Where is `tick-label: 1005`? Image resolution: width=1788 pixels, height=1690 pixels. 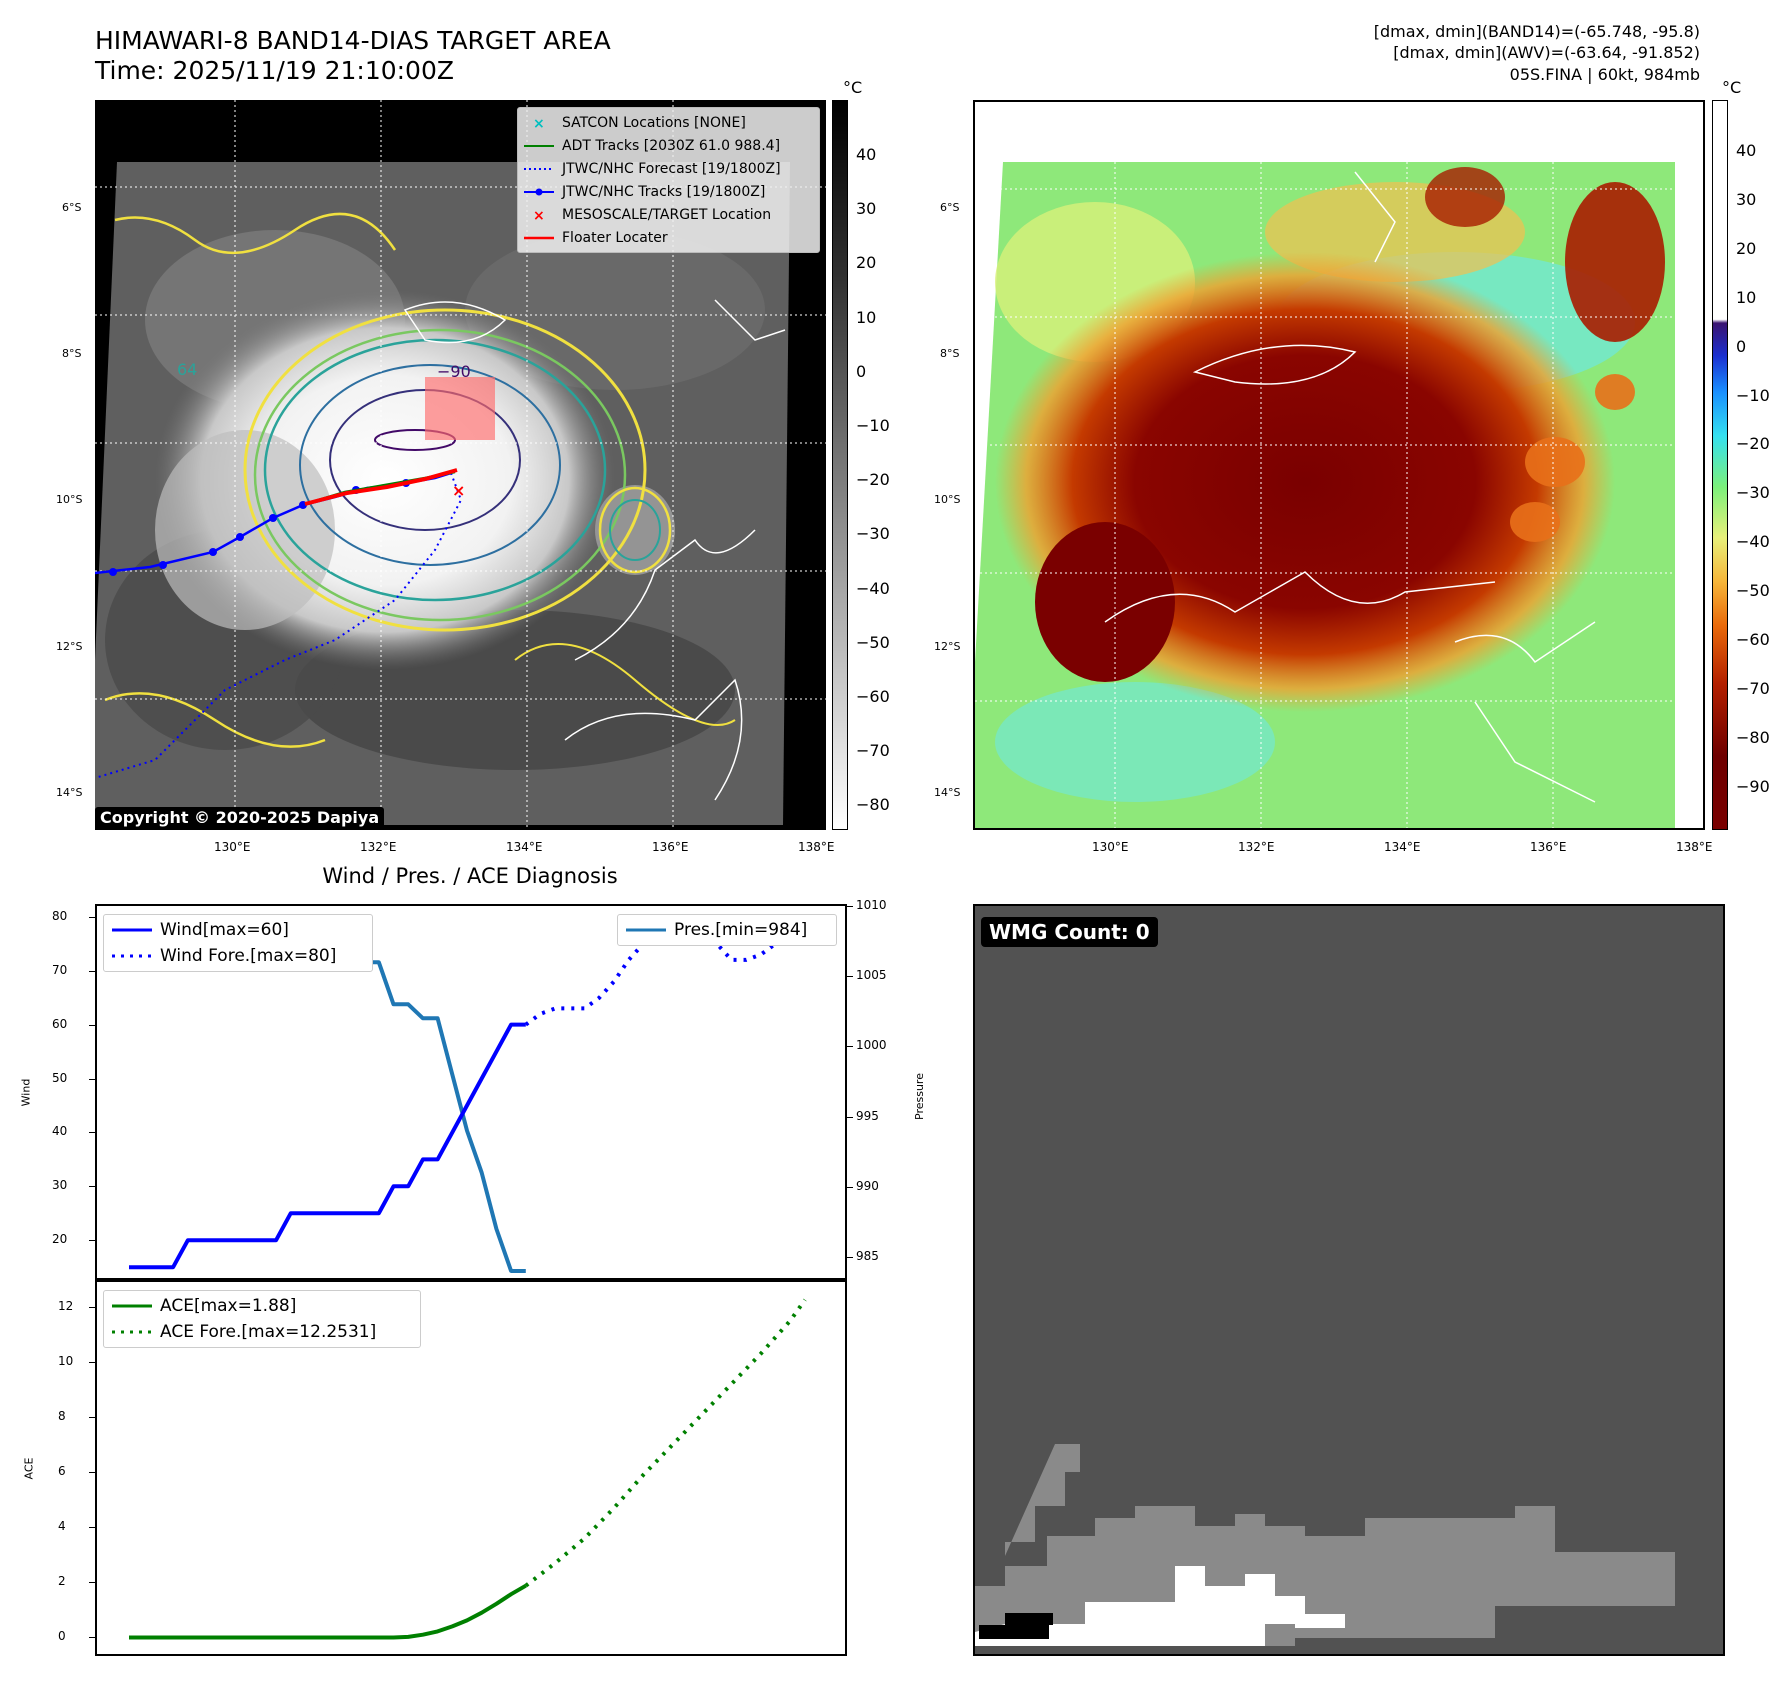 tick-label: 1005 is located at coordinates (871, 975).